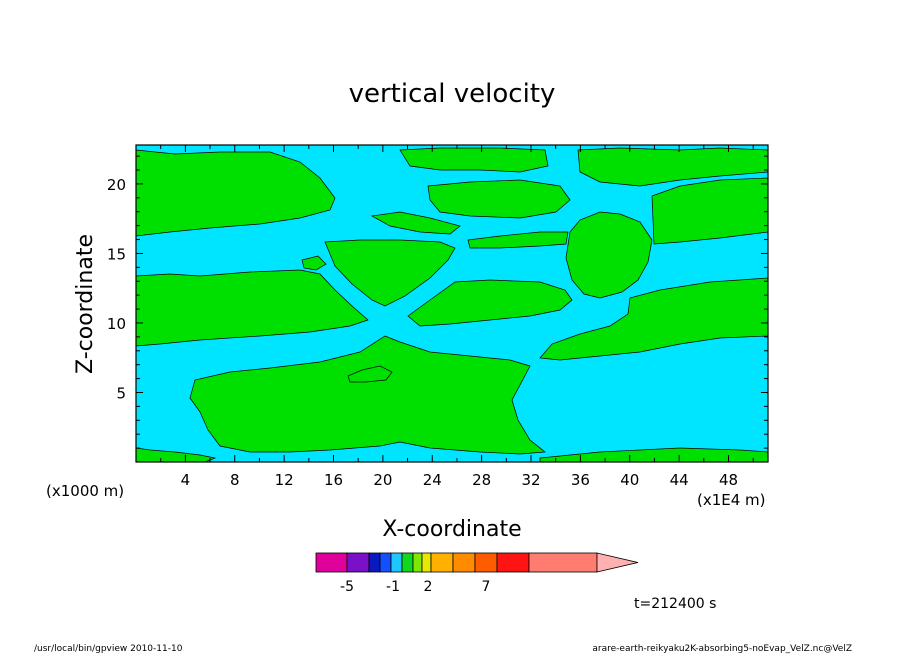  What do you see at coordinates (679, 480) in the screenshot?
I see `x-tick-label: 44` at bounding box center [679, 480].